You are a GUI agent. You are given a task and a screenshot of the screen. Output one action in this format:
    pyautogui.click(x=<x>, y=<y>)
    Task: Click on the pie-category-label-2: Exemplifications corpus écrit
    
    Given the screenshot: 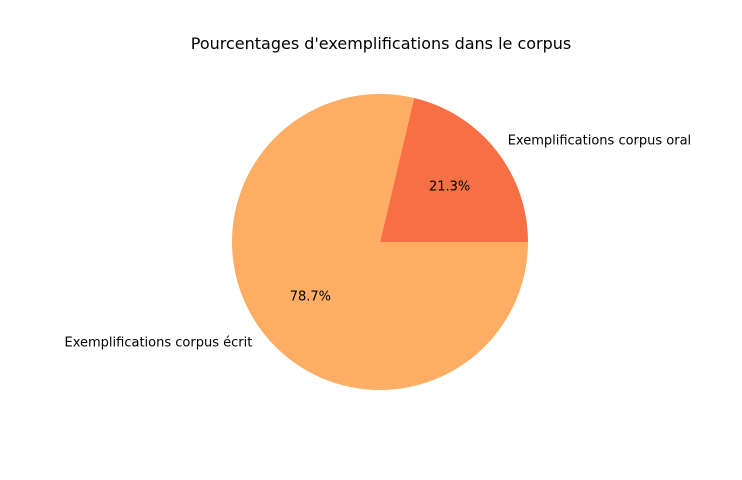 What is the action you would take?
    pyautogui.click(x=159, y=342)
    